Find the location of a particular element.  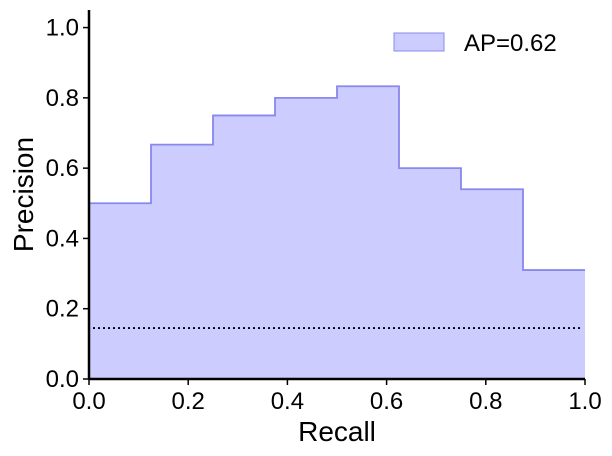

y-tick-label: 1.0 is located at coordinates (62, 28).